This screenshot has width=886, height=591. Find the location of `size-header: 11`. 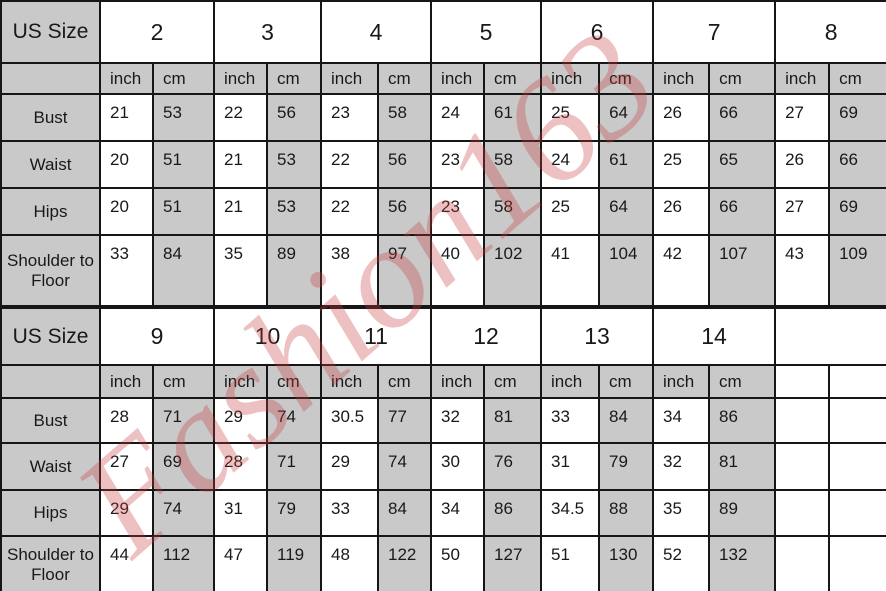

size-header: 11 is located at coordinates (376, 336).